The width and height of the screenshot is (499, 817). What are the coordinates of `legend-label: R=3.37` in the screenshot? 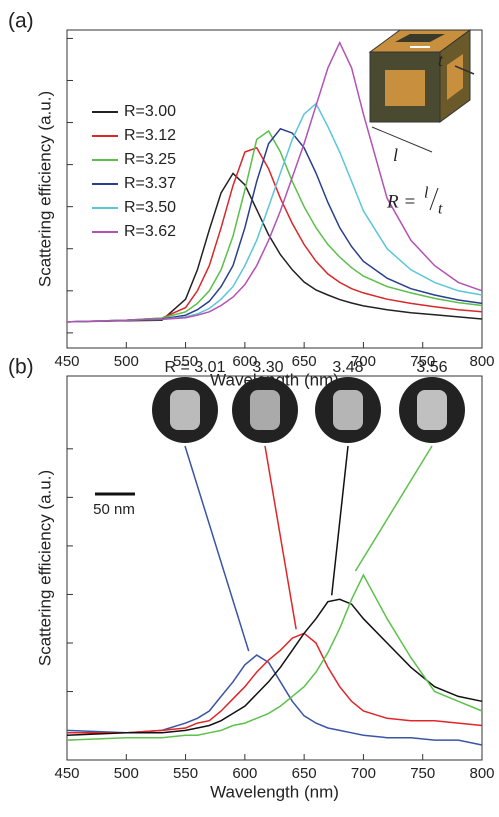 It's located at (150, 183).